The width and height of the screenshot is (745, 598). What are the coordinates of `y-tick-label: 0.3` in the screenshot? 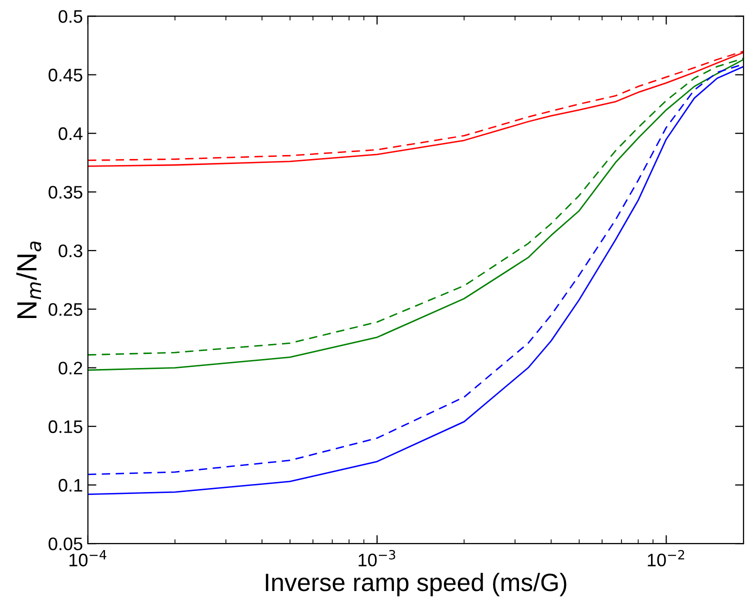 It's located at (70, 251).